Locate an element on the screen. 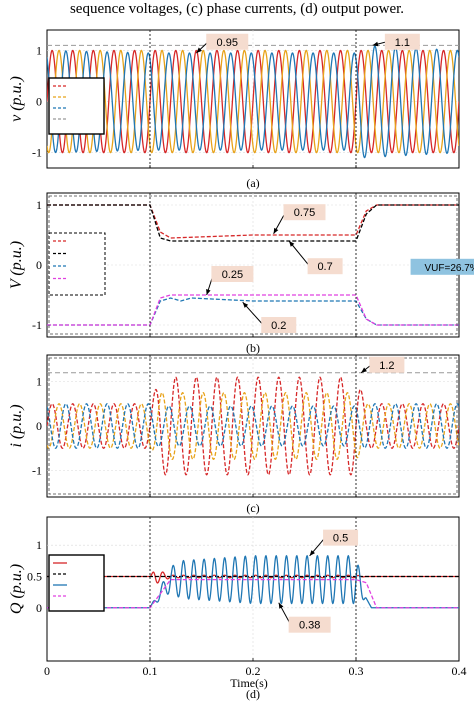 This screenshot has width=474, height=702. annotation: 0.5 is located at coordinates (334, 543).